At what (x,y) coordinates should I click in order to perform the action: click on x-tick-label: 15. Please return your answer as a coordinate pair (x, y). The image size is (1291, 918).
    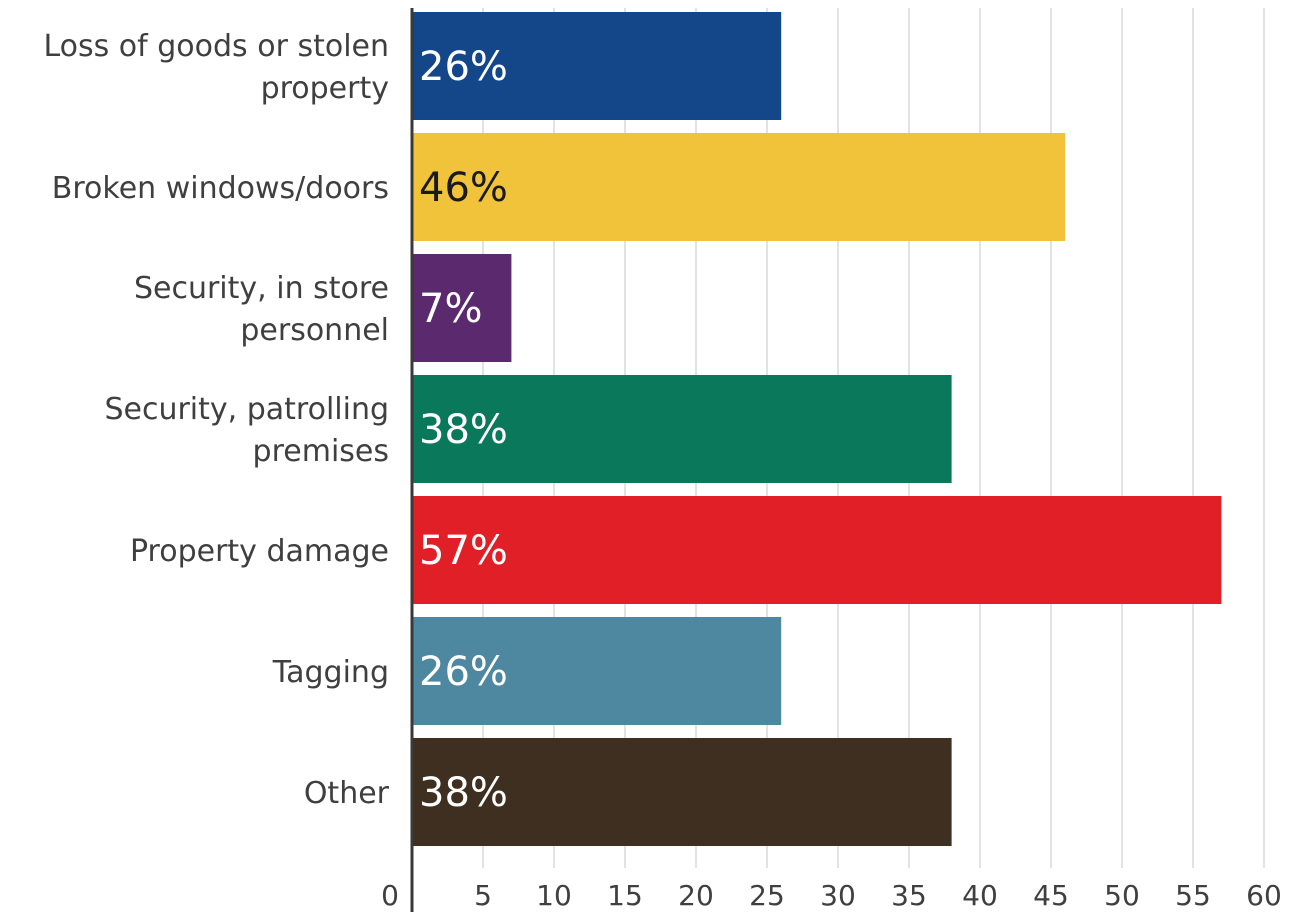
    Looking at the image, I should click on (625, 895).